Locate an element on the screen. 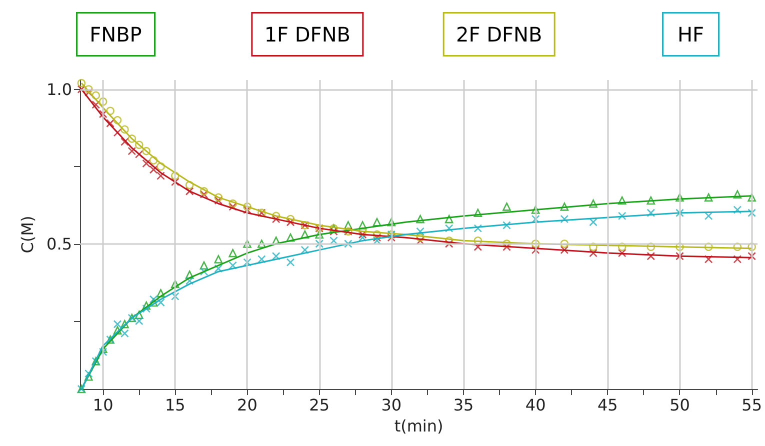 Image resolution: width=765 pixels, height=446 pixels. x-tick-label: 50 is located at coordinates (680, 405).